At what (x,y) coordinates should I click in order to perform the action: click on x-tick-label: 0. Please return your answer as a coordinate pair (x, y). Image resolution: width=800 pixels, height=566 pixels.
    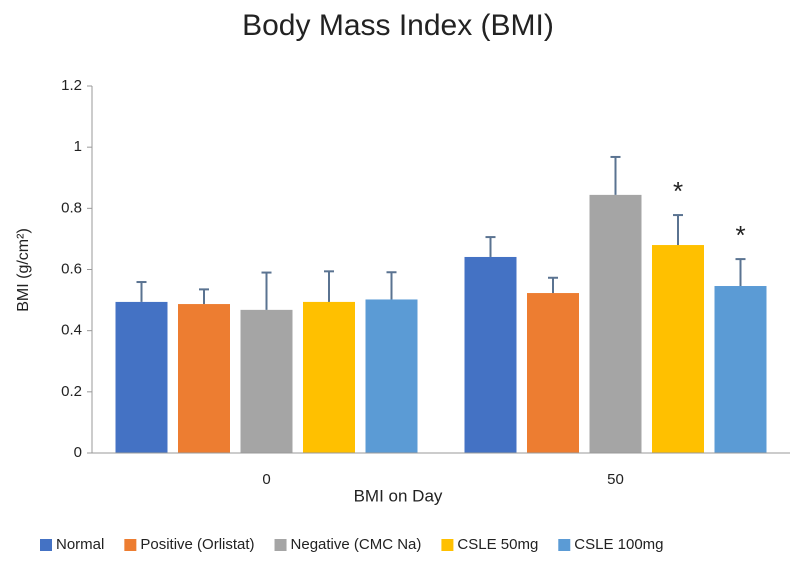
    Looking at the image, I should click on (266, 479).